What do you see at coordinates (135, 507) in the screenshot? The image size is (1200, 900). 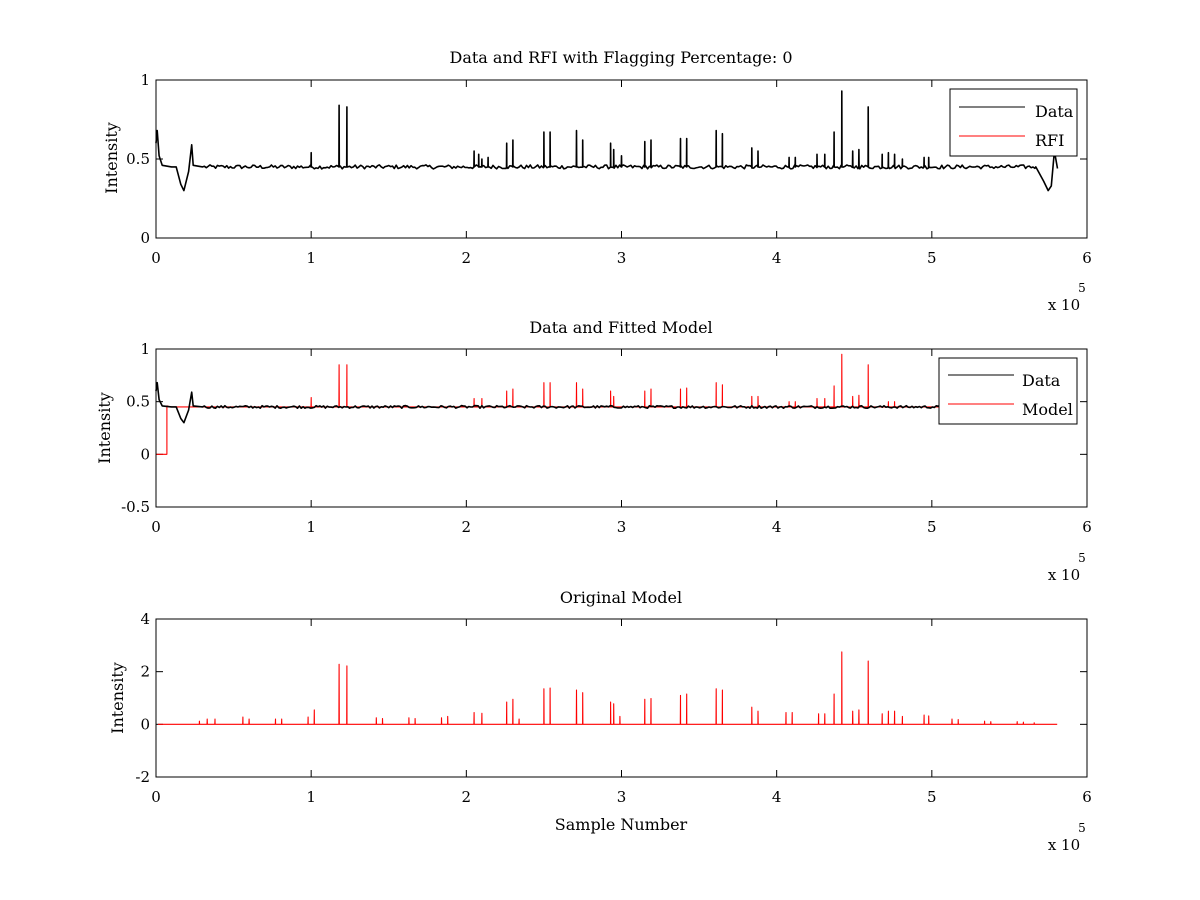 I see `y-tick-label: -0.5` at bounding box center [135, 507].